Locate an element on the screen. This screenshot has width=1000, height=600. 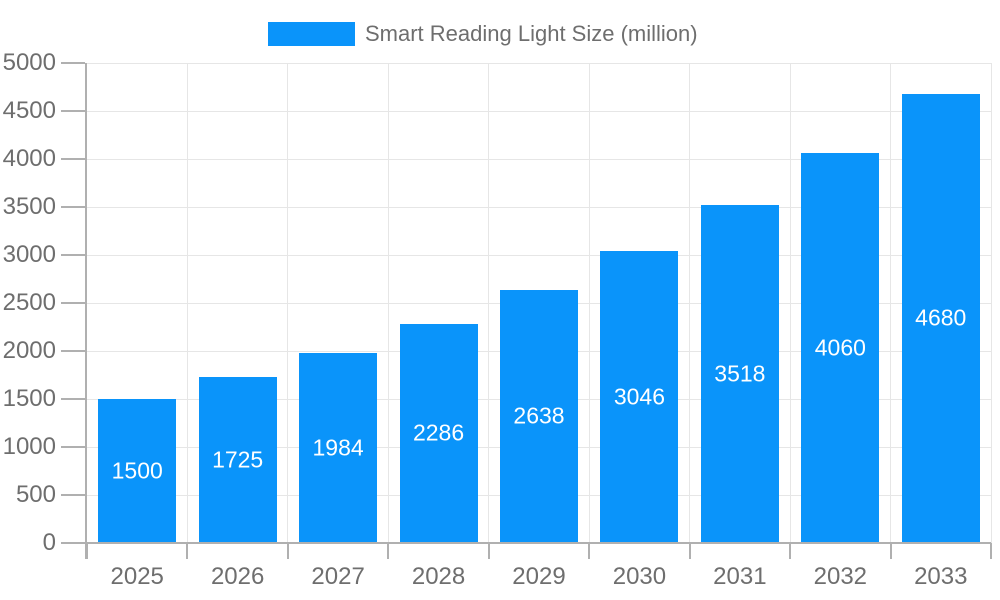
y-axis-tick-label: 0 is located at coordinates (49, 542).